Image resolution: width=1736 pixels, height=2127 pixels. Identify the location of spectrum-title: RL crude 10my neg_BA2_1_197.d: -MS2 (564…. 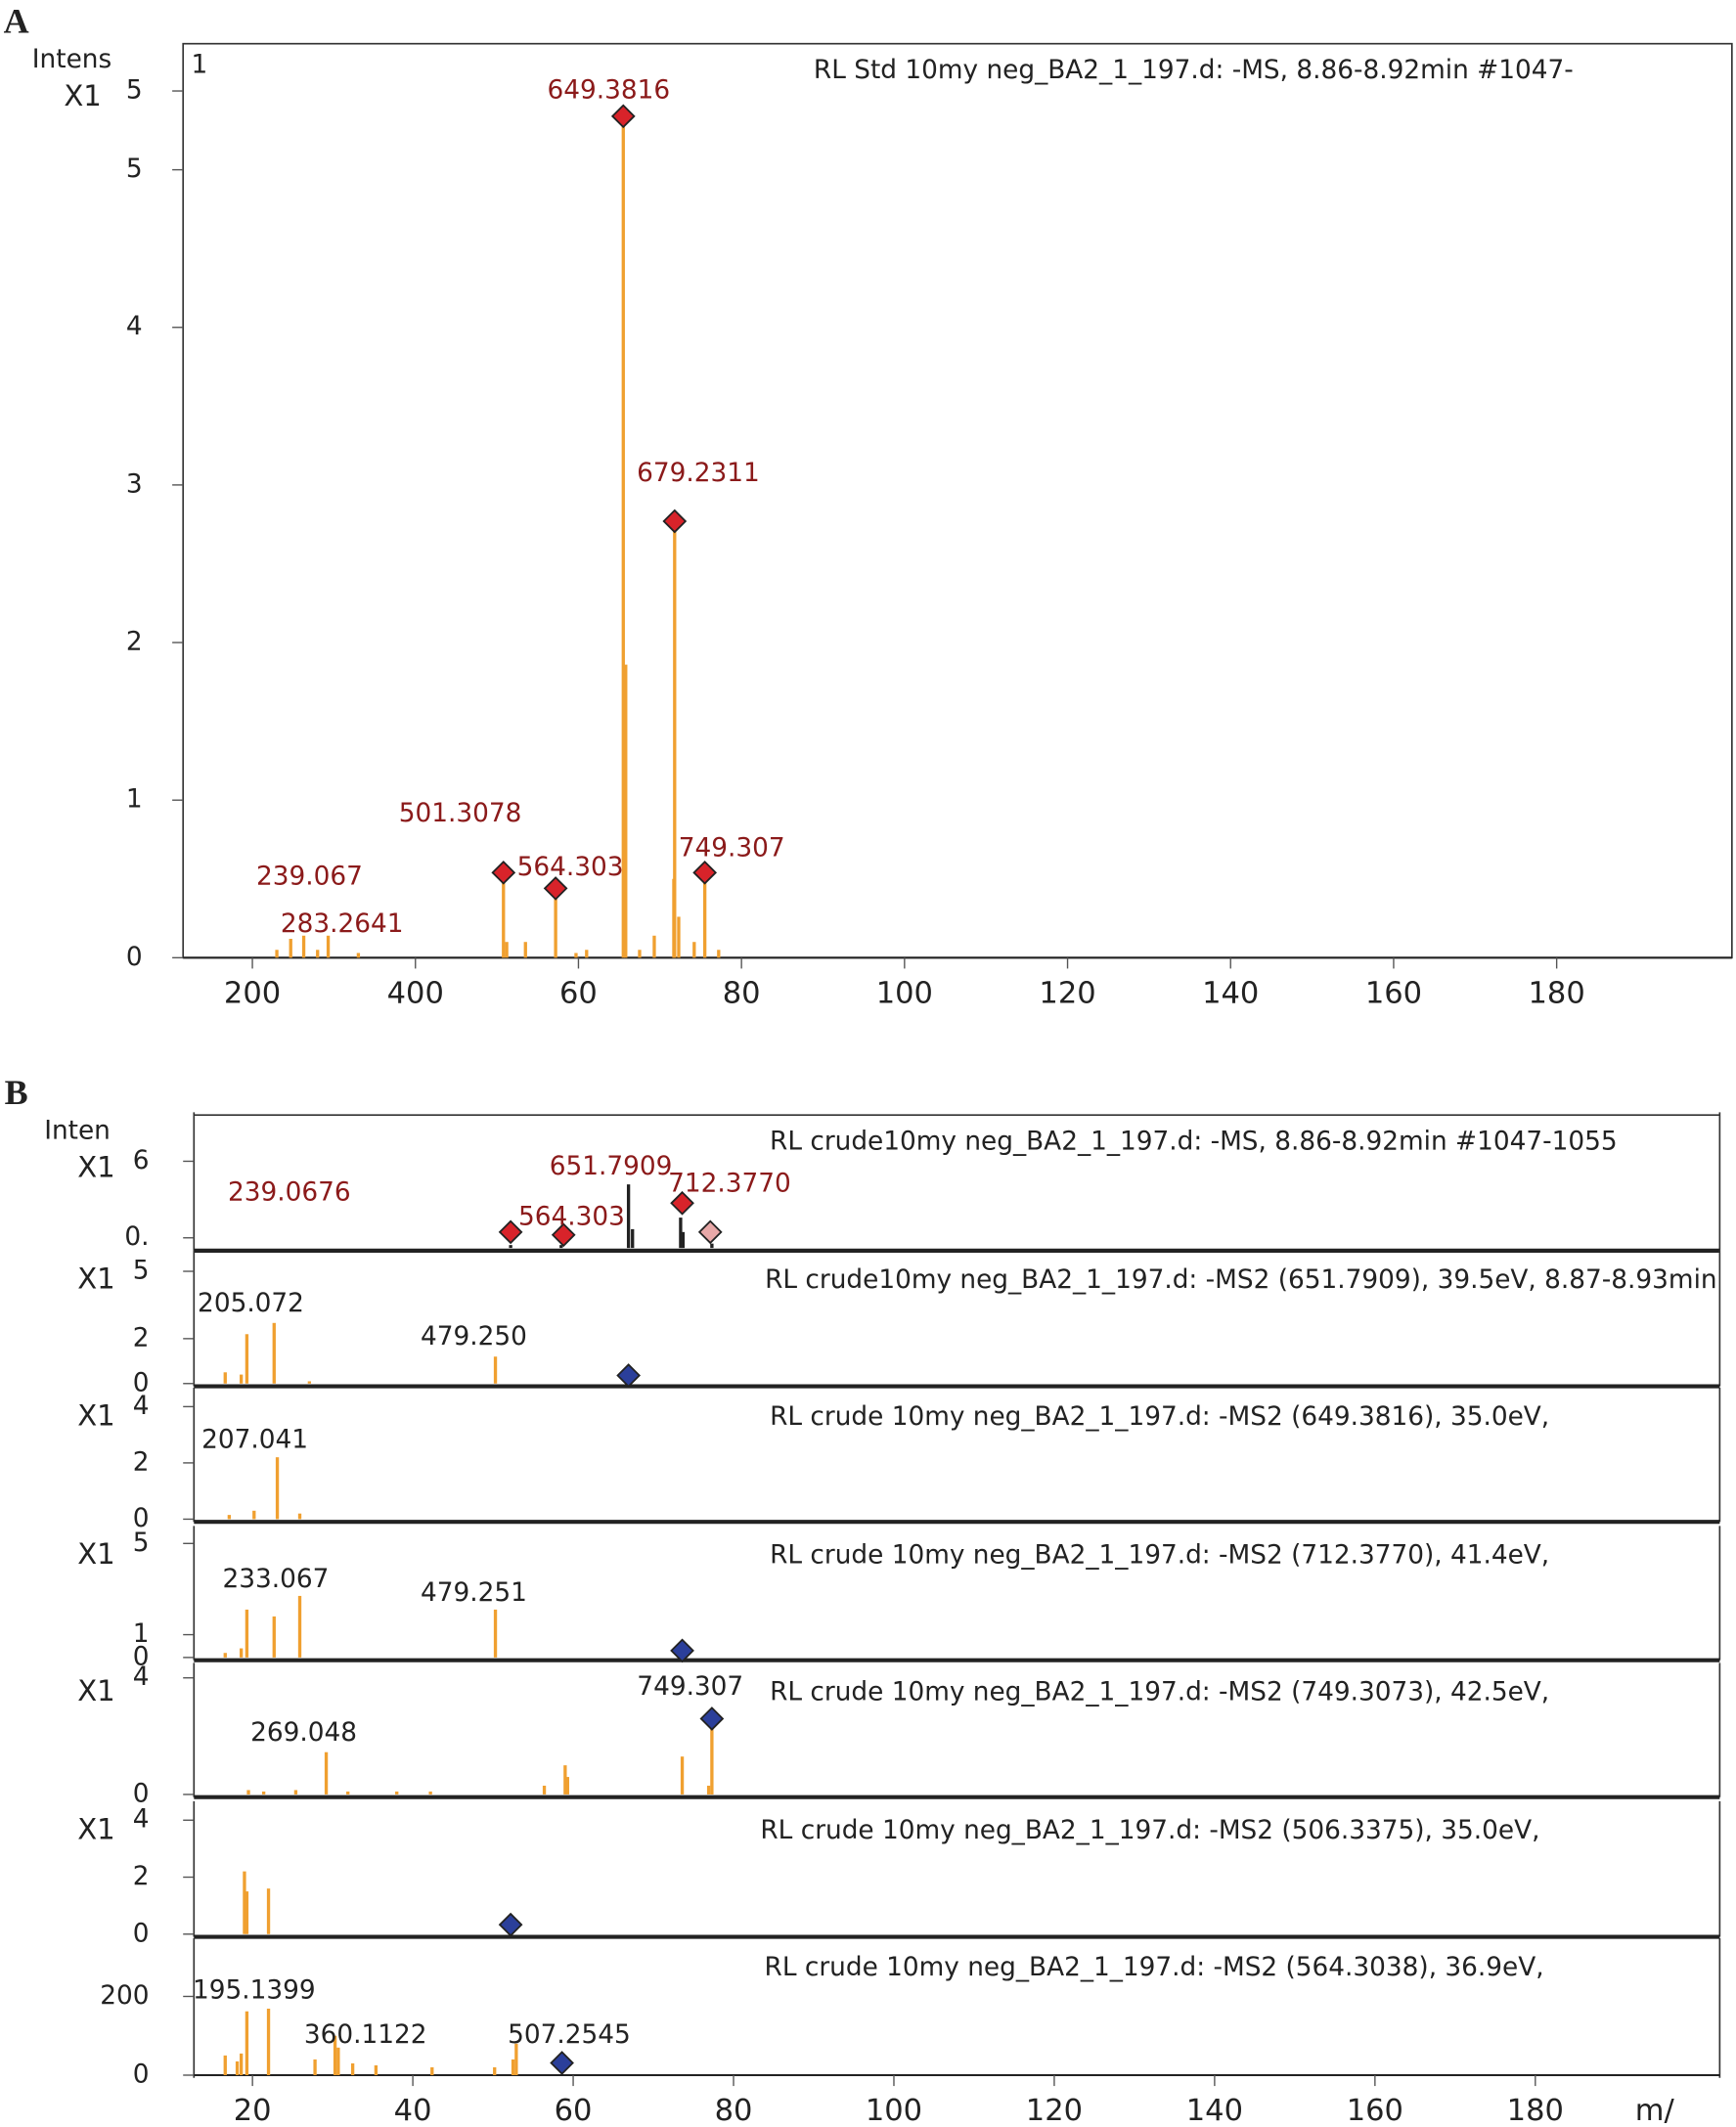
(1154, 1967).